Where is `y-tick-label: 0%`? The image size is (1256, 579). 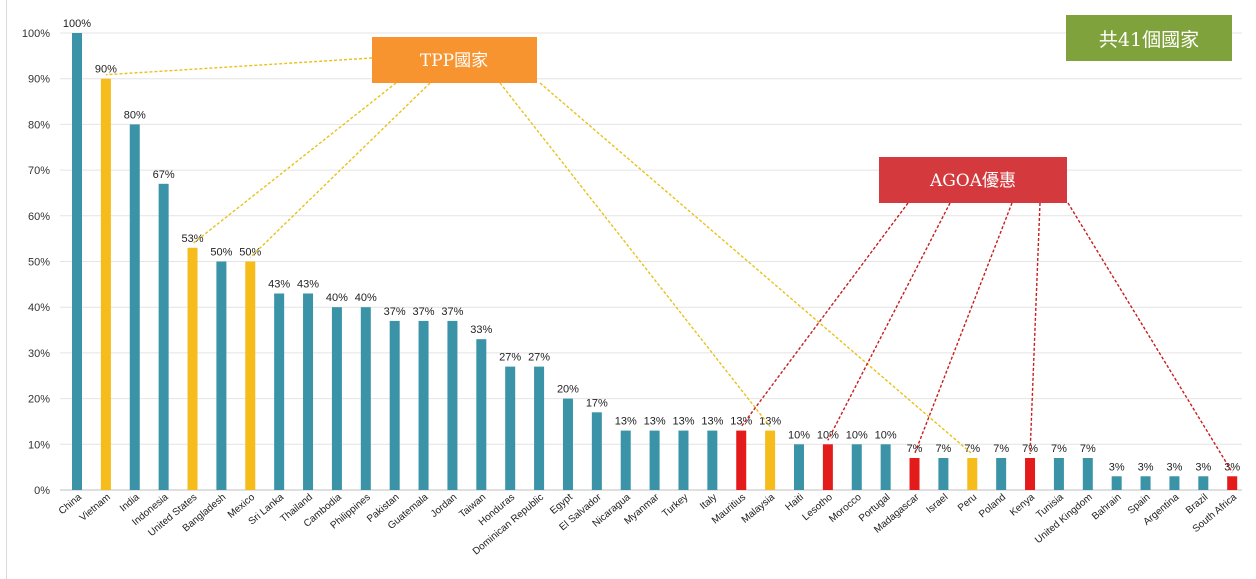 y-tick-label: 0% is located at coordinates (42, 491).